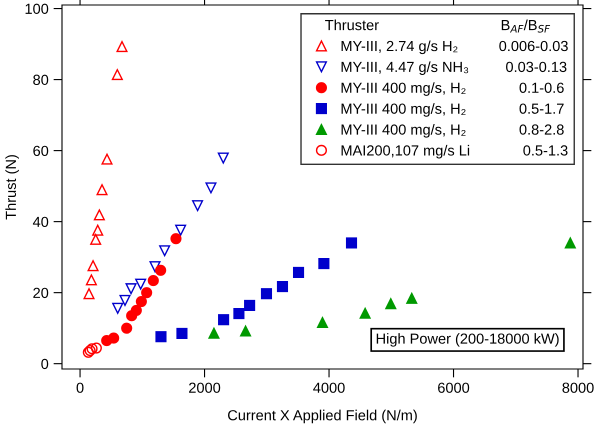 The height and width of the screenshot is (431, 594). Describe the element at coordinates (437, 26) in the screenshot. I see `legend-title: Thruster B$_{AF}$/B$_{SF}$` at that location.